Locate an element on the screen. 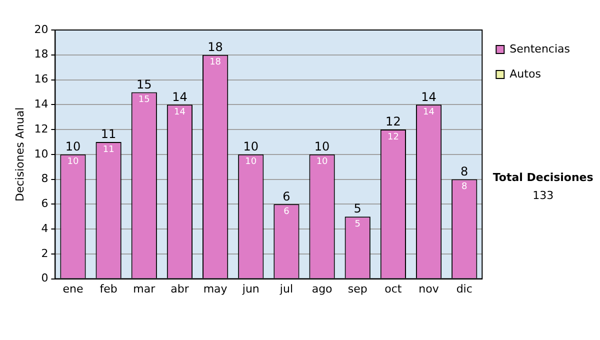 This screenshot has width=600, height=340. x-tick-label: feb is located at coordinates (109, 289).